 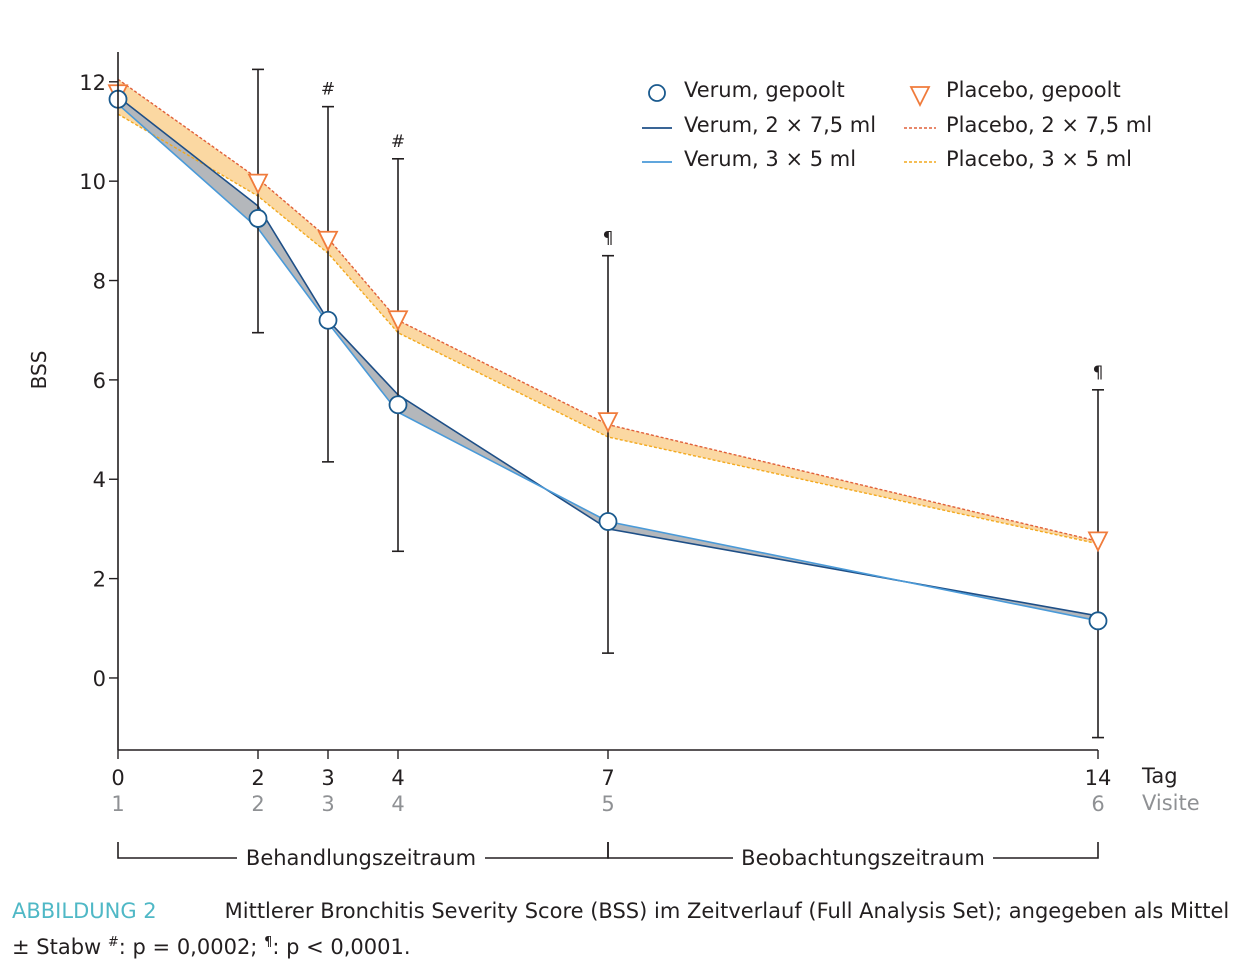 What do you see at coordinates (1097, 804) in the screenshot?
I see `visit-tick-label-6: 6` at bounding box center [1097, 804].